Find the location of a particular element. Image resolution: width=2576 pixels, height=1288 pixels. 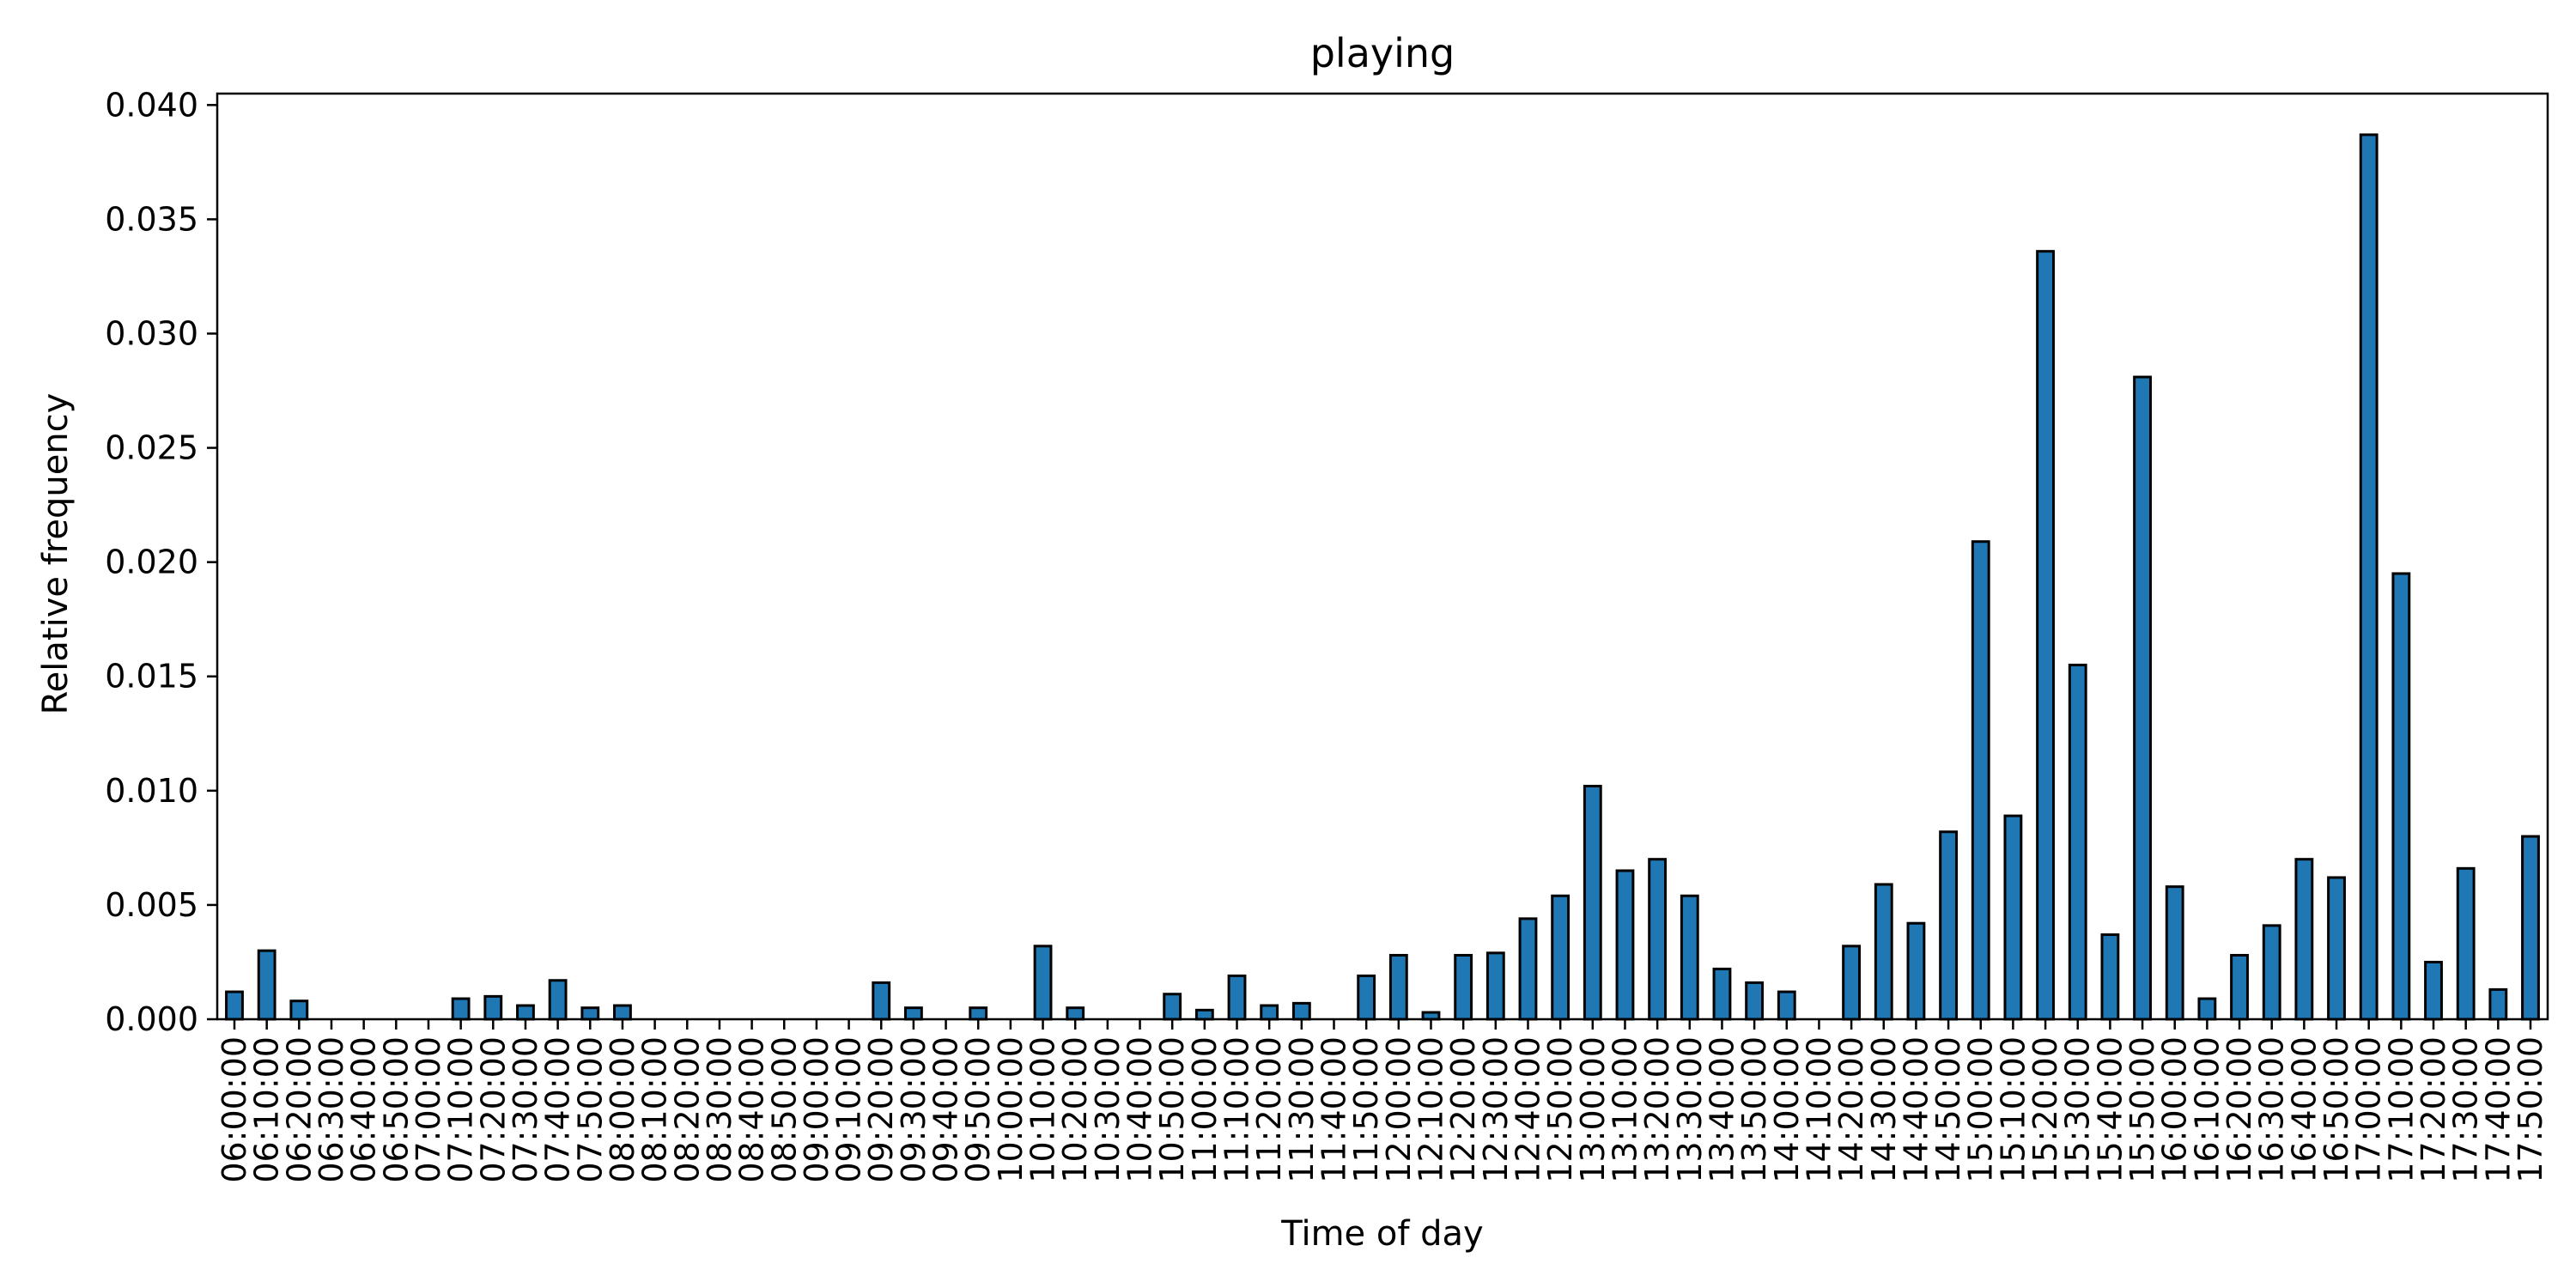

x-tick-label: 08:20:00 is located at coordinates (687, 1109).